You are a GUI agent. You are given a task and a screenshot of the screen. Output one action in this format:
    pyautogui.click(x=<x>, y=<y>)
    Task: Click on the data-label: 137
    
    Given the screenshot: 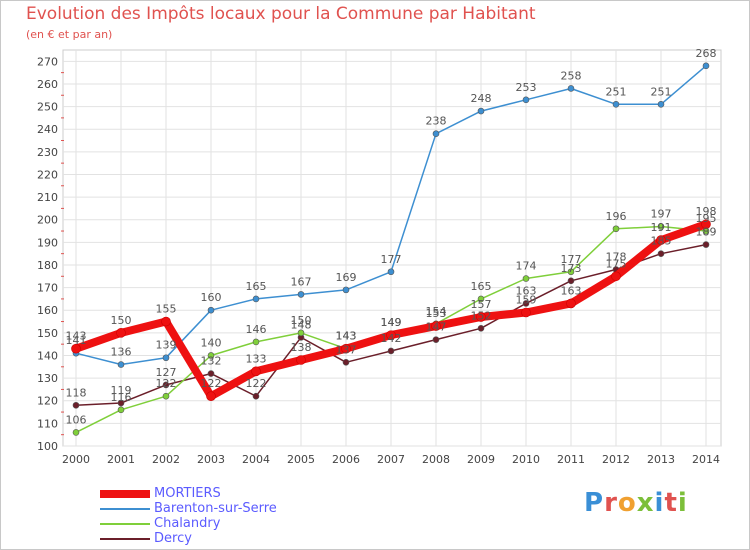 What is the action you would take?
    pyautogui.click(x=346, y=349)
    